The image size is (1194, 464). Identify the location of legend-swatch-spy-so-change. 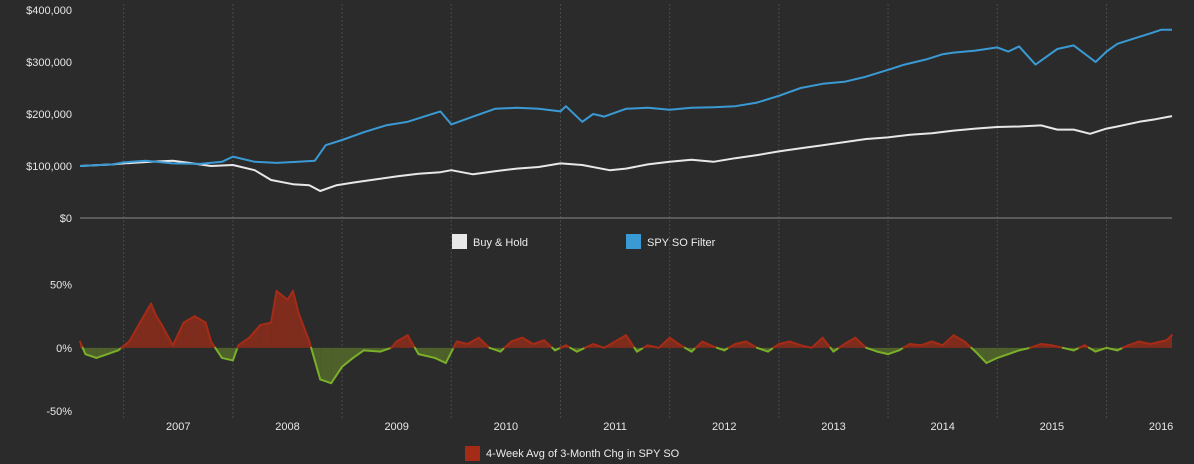
(472, 453).